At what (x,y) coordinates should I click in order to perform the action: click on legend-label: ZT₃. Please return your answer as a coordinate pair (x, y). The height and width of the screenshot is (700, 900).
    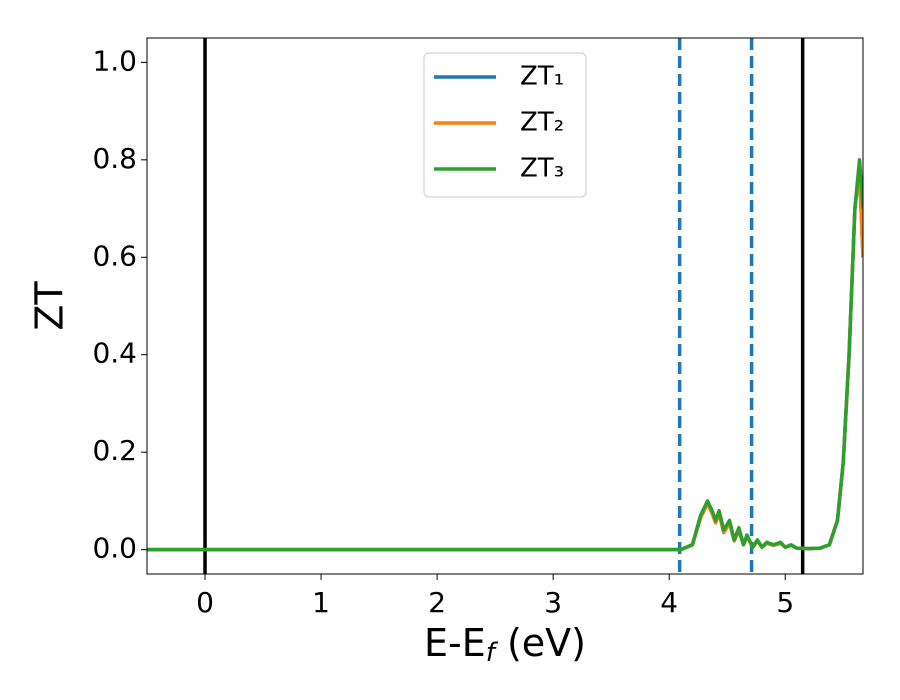
    Looking at the image, I should click on (542, 169).